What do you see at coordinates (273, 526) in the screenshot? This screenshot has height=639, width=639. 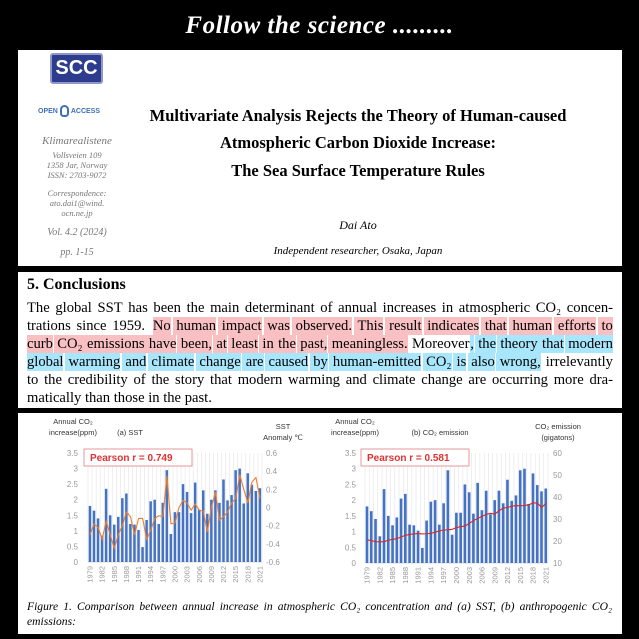 I see `y2-tick-label: -0.2` at bounding box center [273, 526].